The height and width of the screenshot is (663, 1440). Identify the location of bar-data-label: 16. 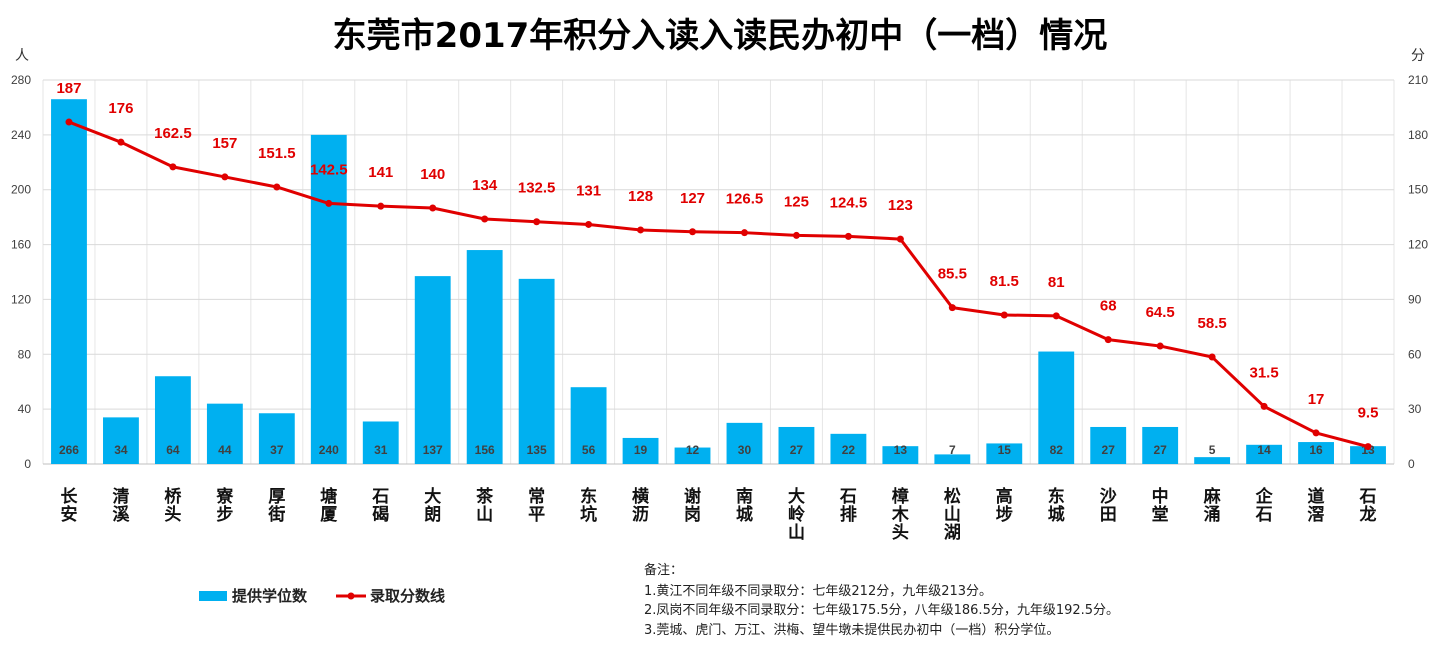
(1316, 450).